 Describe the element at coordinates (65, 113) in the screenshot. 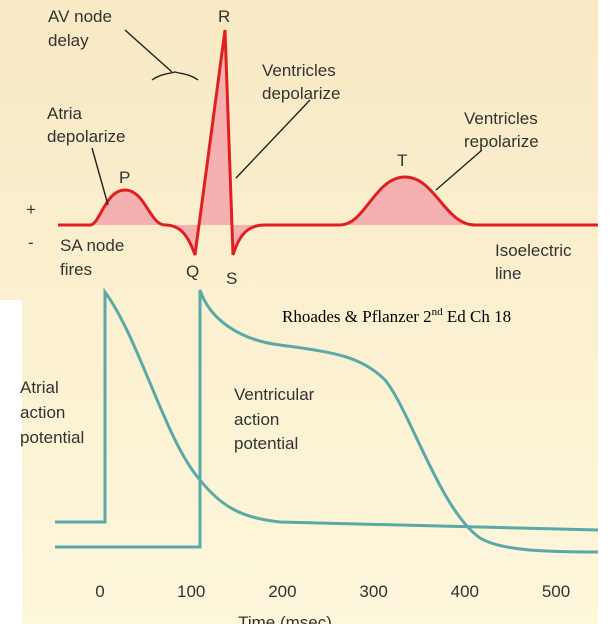

I see `label: Atria` at that location.